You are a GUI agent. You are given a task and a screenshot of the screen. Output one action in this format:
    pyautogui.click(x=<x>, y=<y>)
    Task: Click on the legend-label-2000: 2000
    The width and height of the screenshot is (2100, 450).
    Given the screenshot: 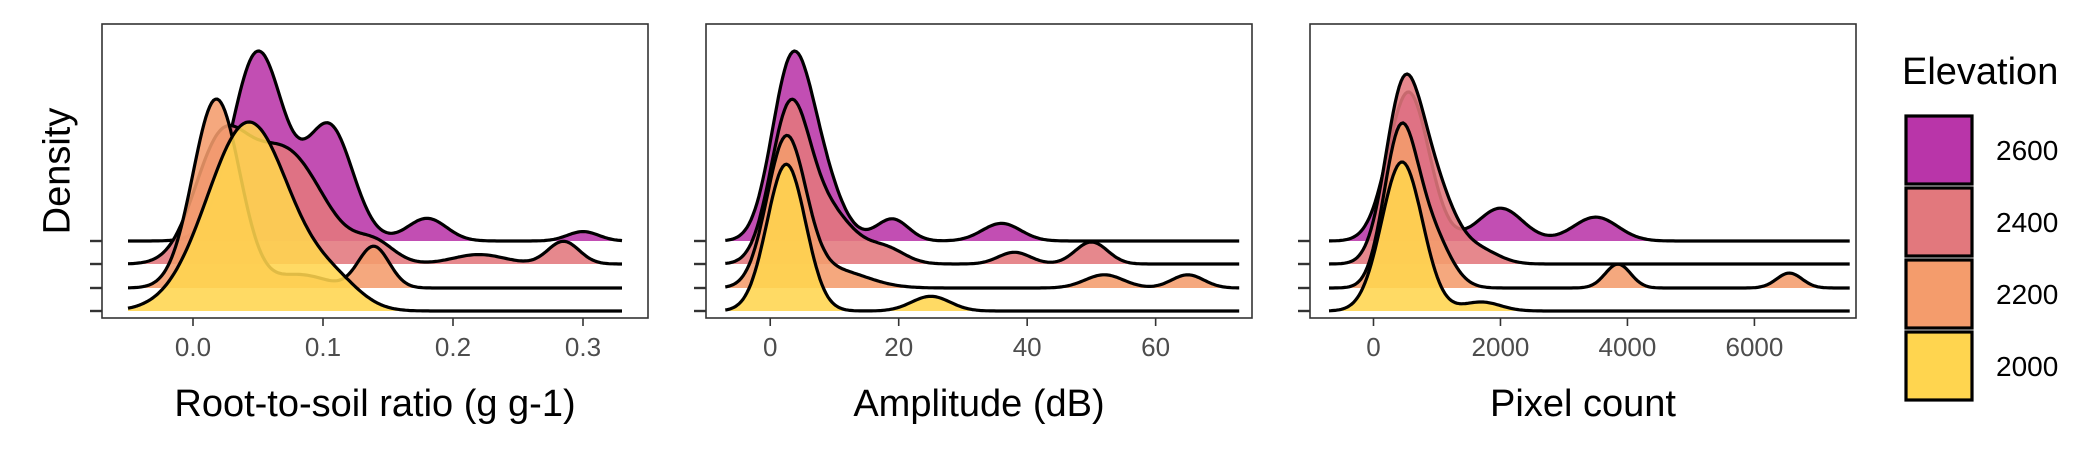 What is the action you would take?
    pyautogui.click(x=2027, y=366)
    